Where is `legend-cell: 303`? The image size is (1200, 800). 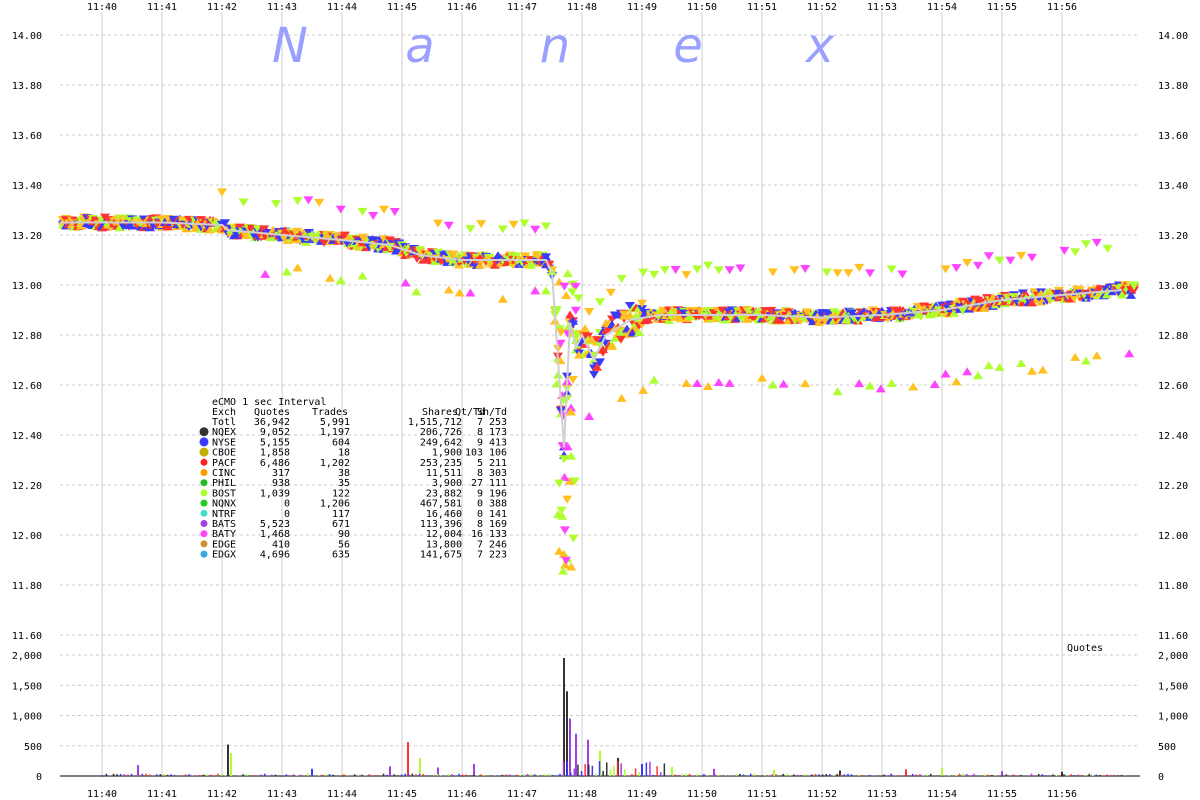
legend-cell: 303 is located at coordinates (498, 473).